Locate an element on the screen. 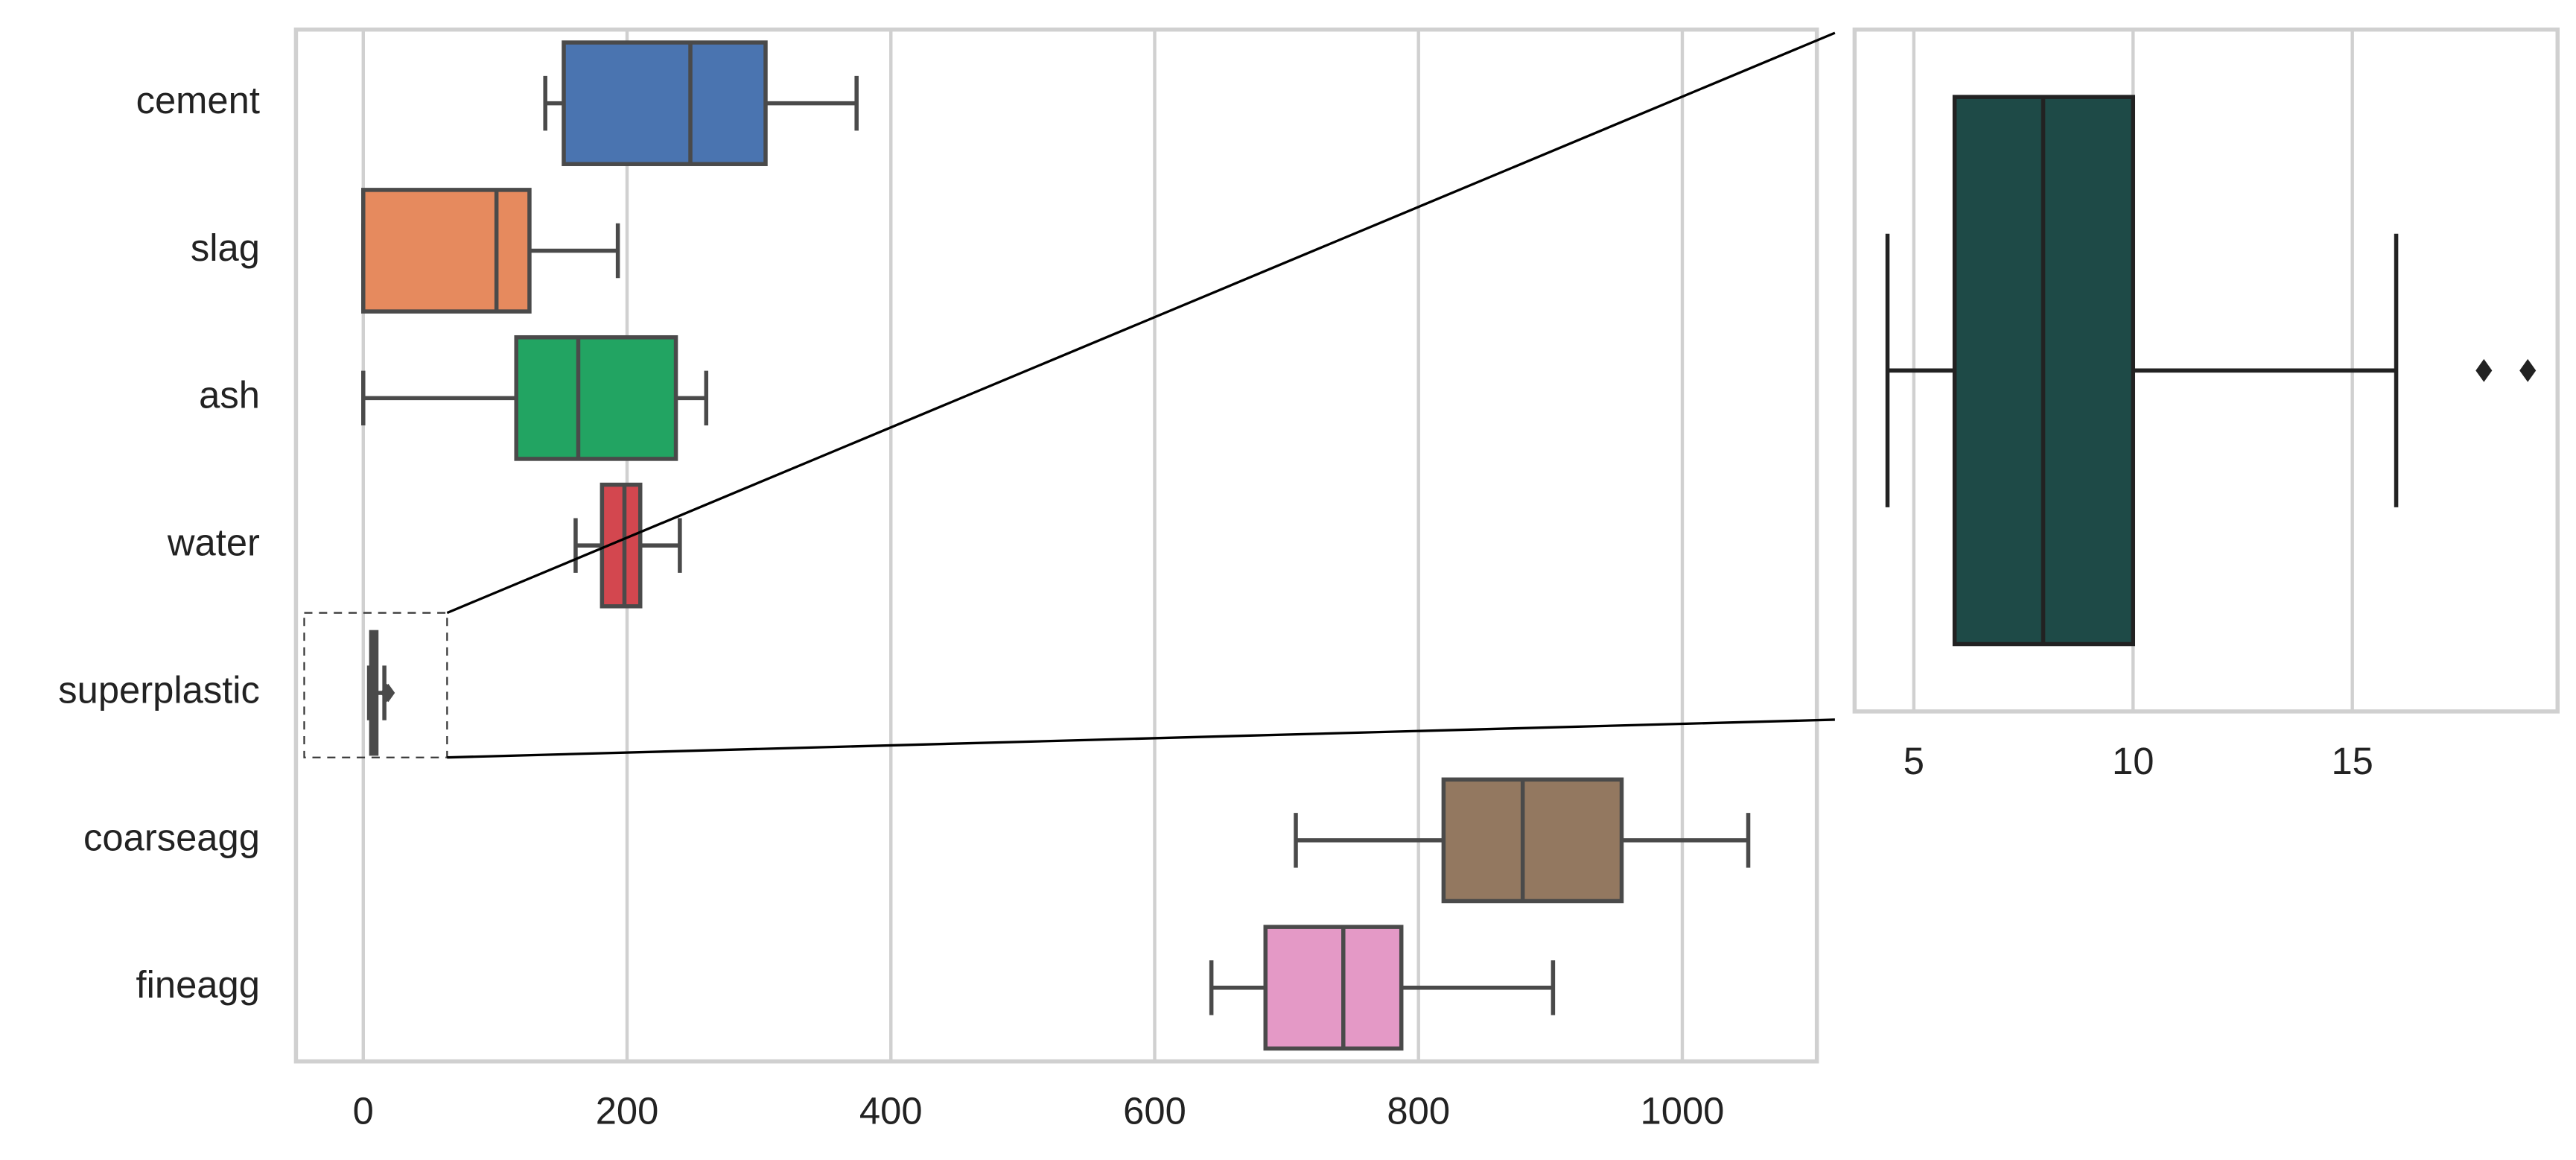 The image size is (2576, 1160). x-tick-label: 800 is located at coordinates (1418, 1111).